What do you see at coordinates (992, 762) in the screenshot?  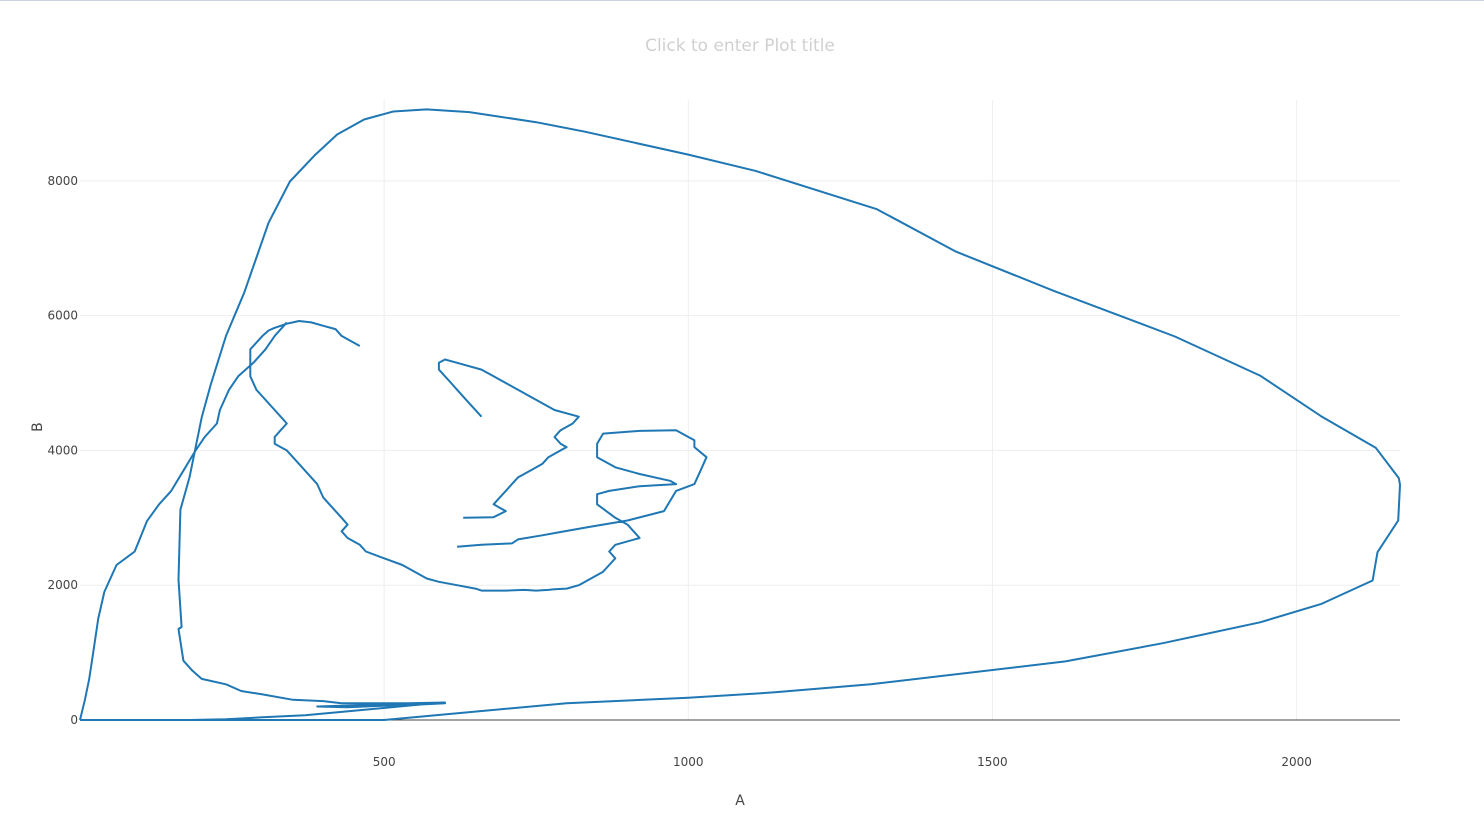 I see `x-tick-label: 1500` at bounding box center [992, 762].